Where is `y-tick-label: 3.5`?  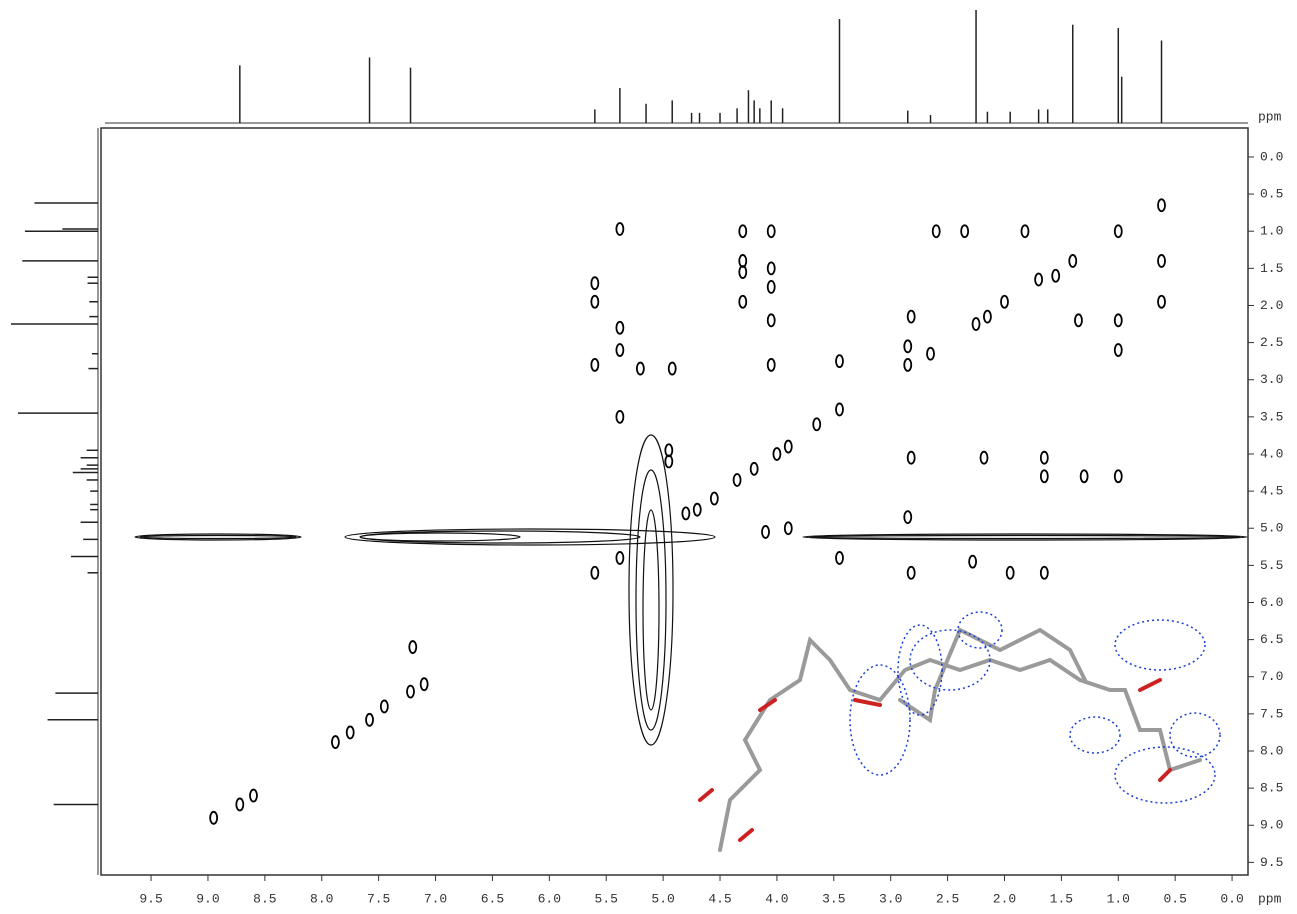 y-tick-label: 3.5 is located at coordinates (1271, 416).